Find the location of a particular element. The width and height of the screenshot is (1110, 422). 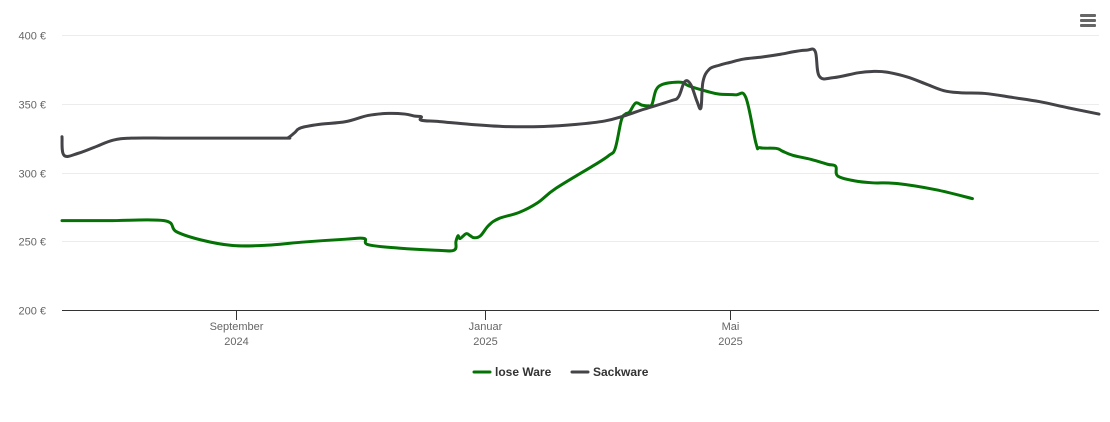

y-tick-label: 350 € is located at coordinates (32, 106).